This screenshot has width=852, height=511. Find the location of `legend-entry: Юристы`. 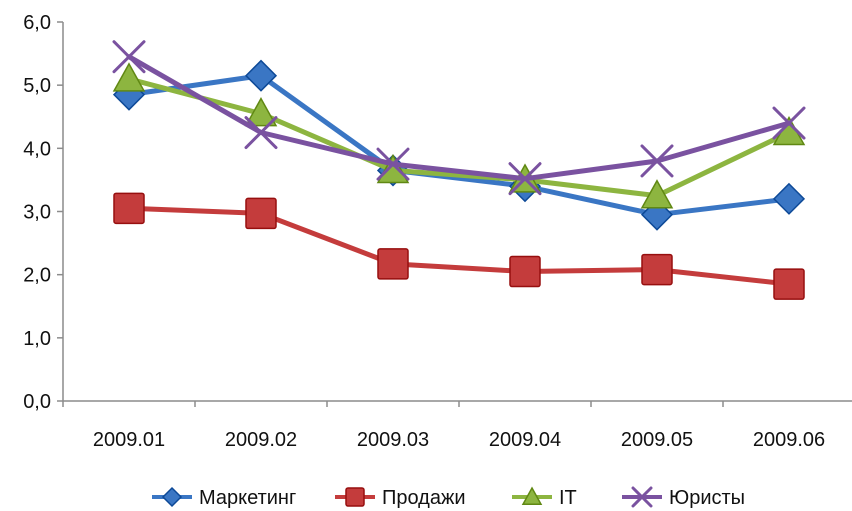

legend-entry: Юристы is located at coordinates (683, 497).